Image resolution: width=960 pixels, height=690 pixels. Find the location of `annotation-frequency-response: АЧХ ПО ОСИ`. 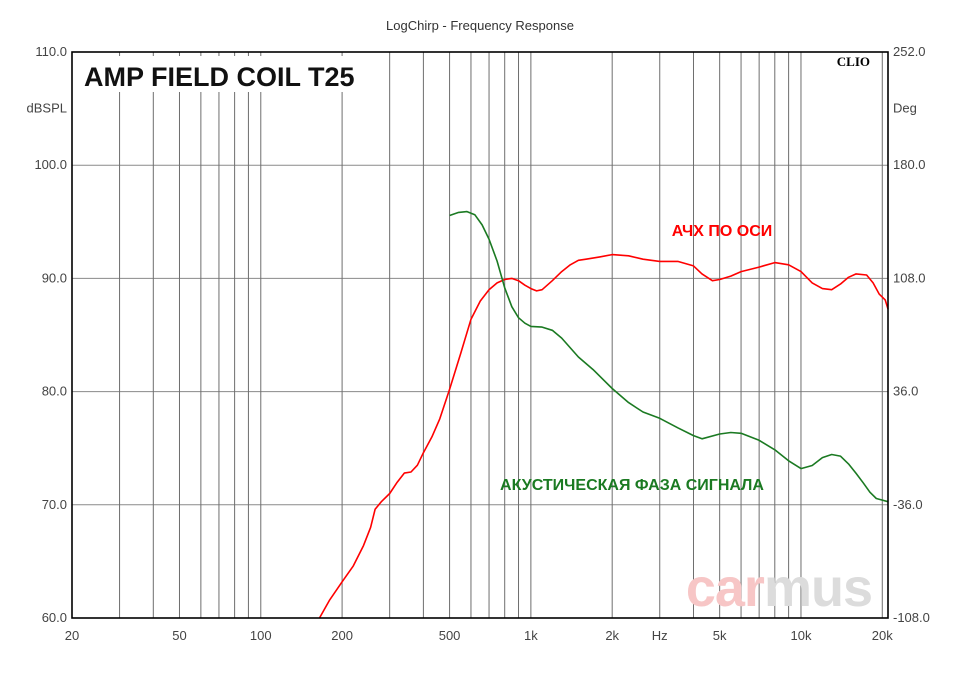

annotation-frequency-response: АЧХ ПО ОСИ is located at coordinates (722, 231).